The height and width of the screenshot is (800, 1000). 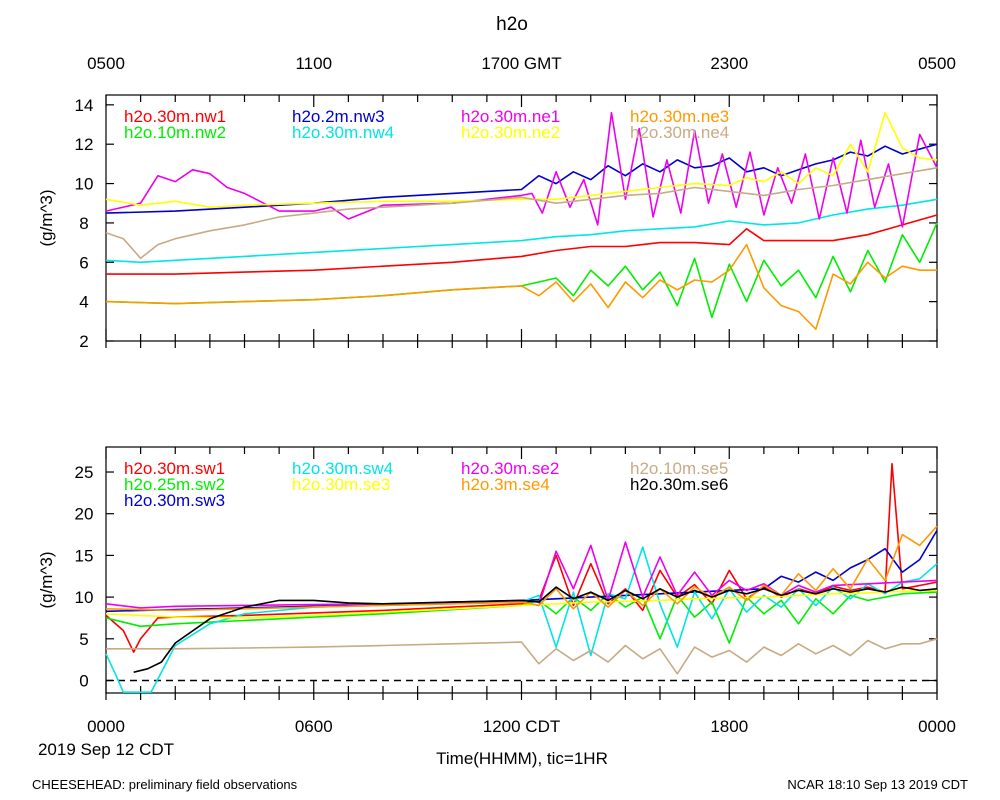 I want to click on y-tick-label: 5, so click(x=83, y=639).